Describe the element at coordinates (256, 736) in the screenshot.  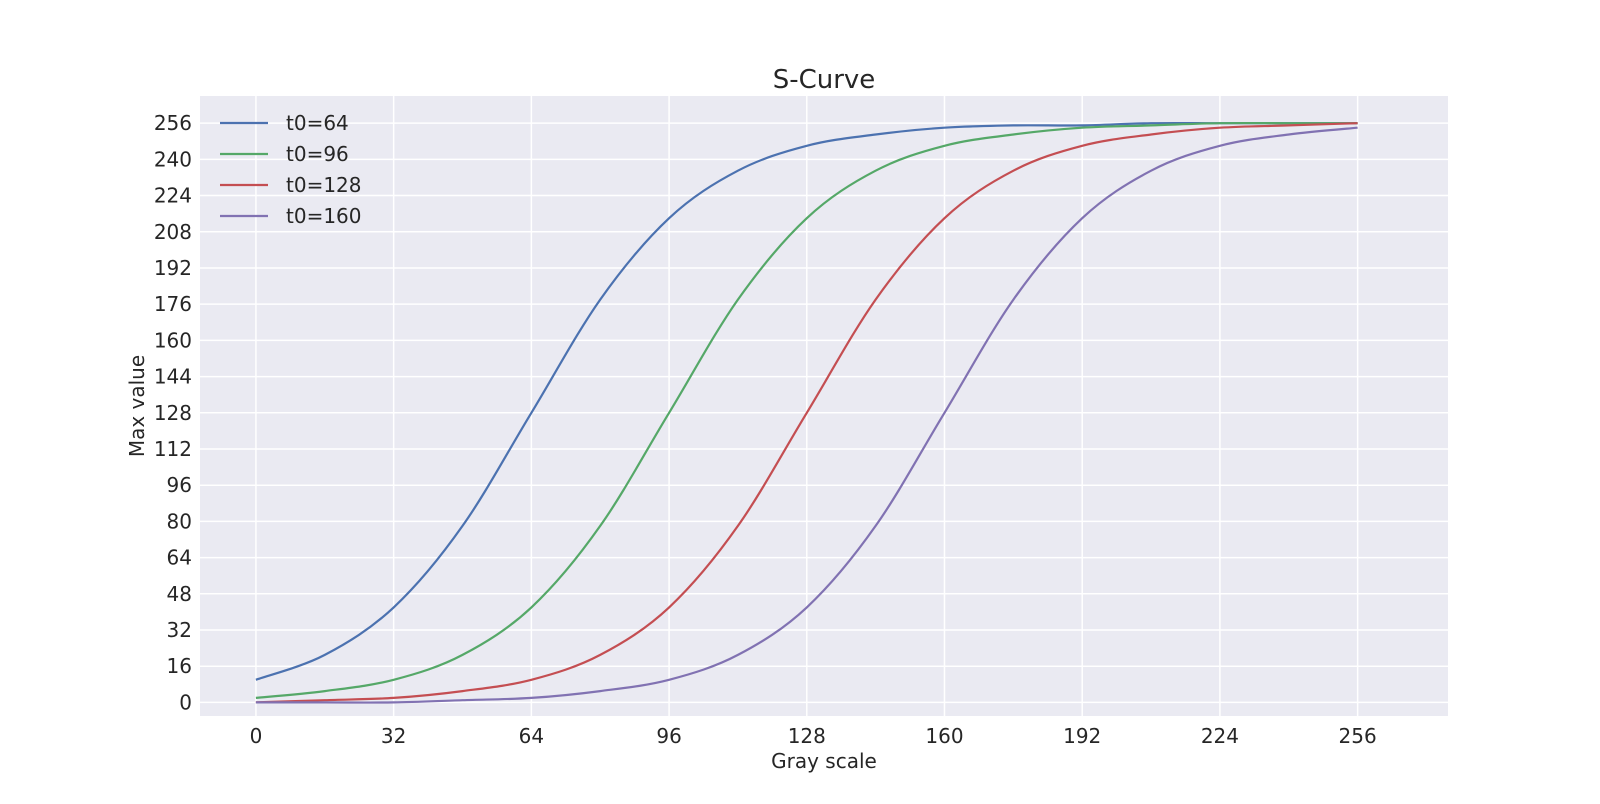
I see `x-tick-label: 0` at that location.